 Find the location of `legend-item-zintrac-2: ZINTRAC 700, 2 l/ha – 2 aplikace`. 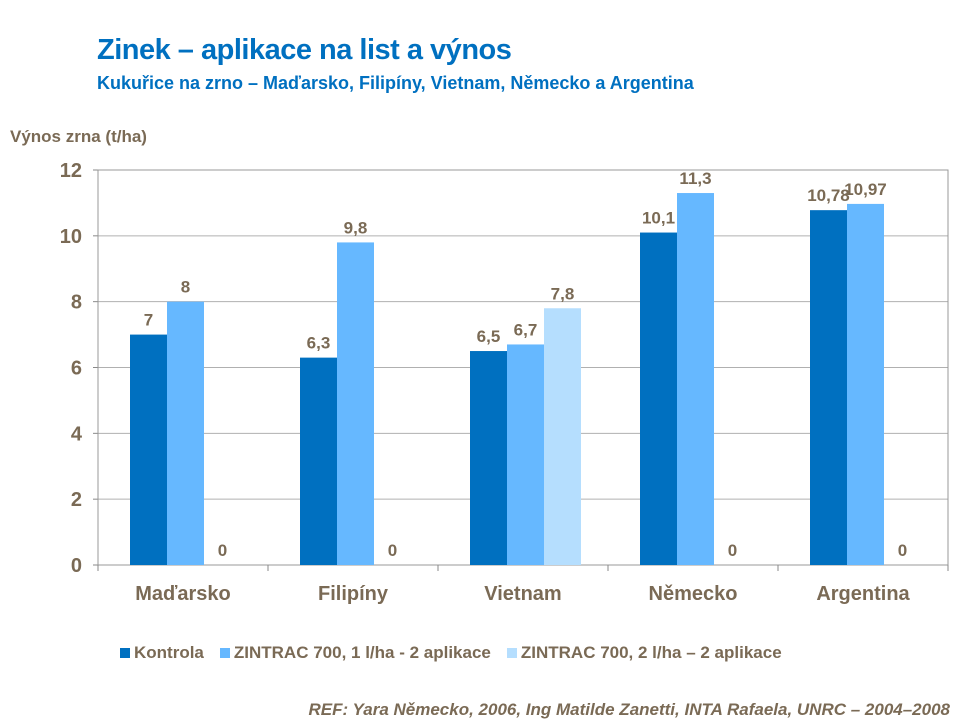

legend-item-zintrac-2: ZINTRAC 700, 2 l/ha – 2 aplikace is located at coordinates (644, 653).